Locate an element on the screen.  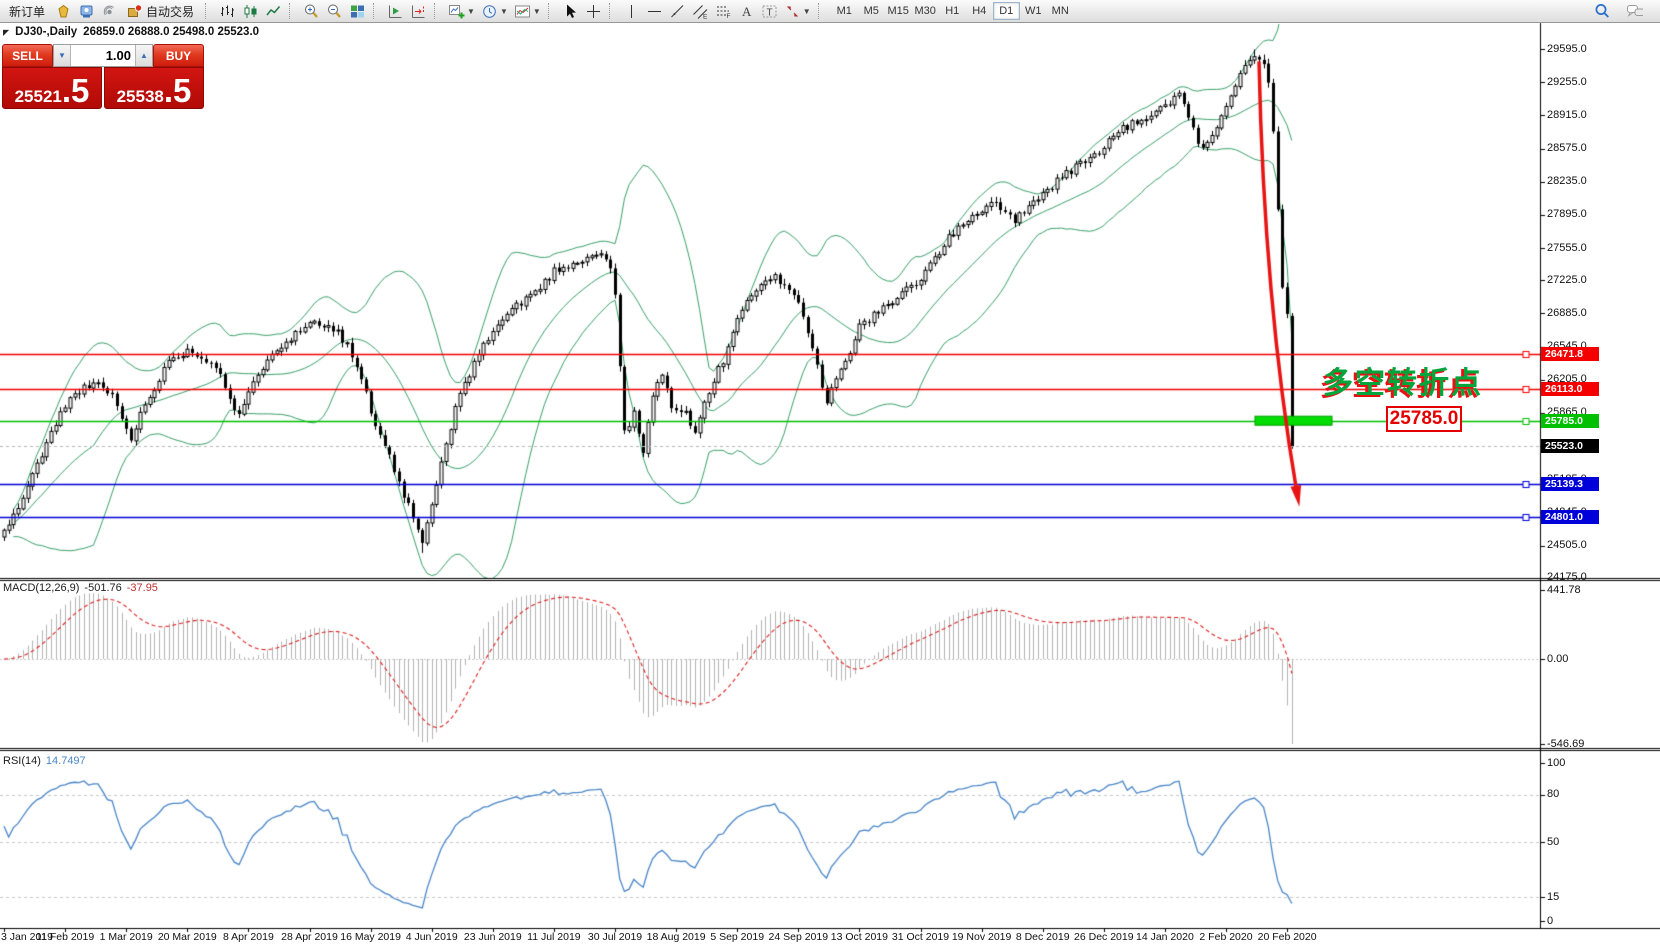
date-label: 3 Jan 2019 is located at coordinates (27, 937).